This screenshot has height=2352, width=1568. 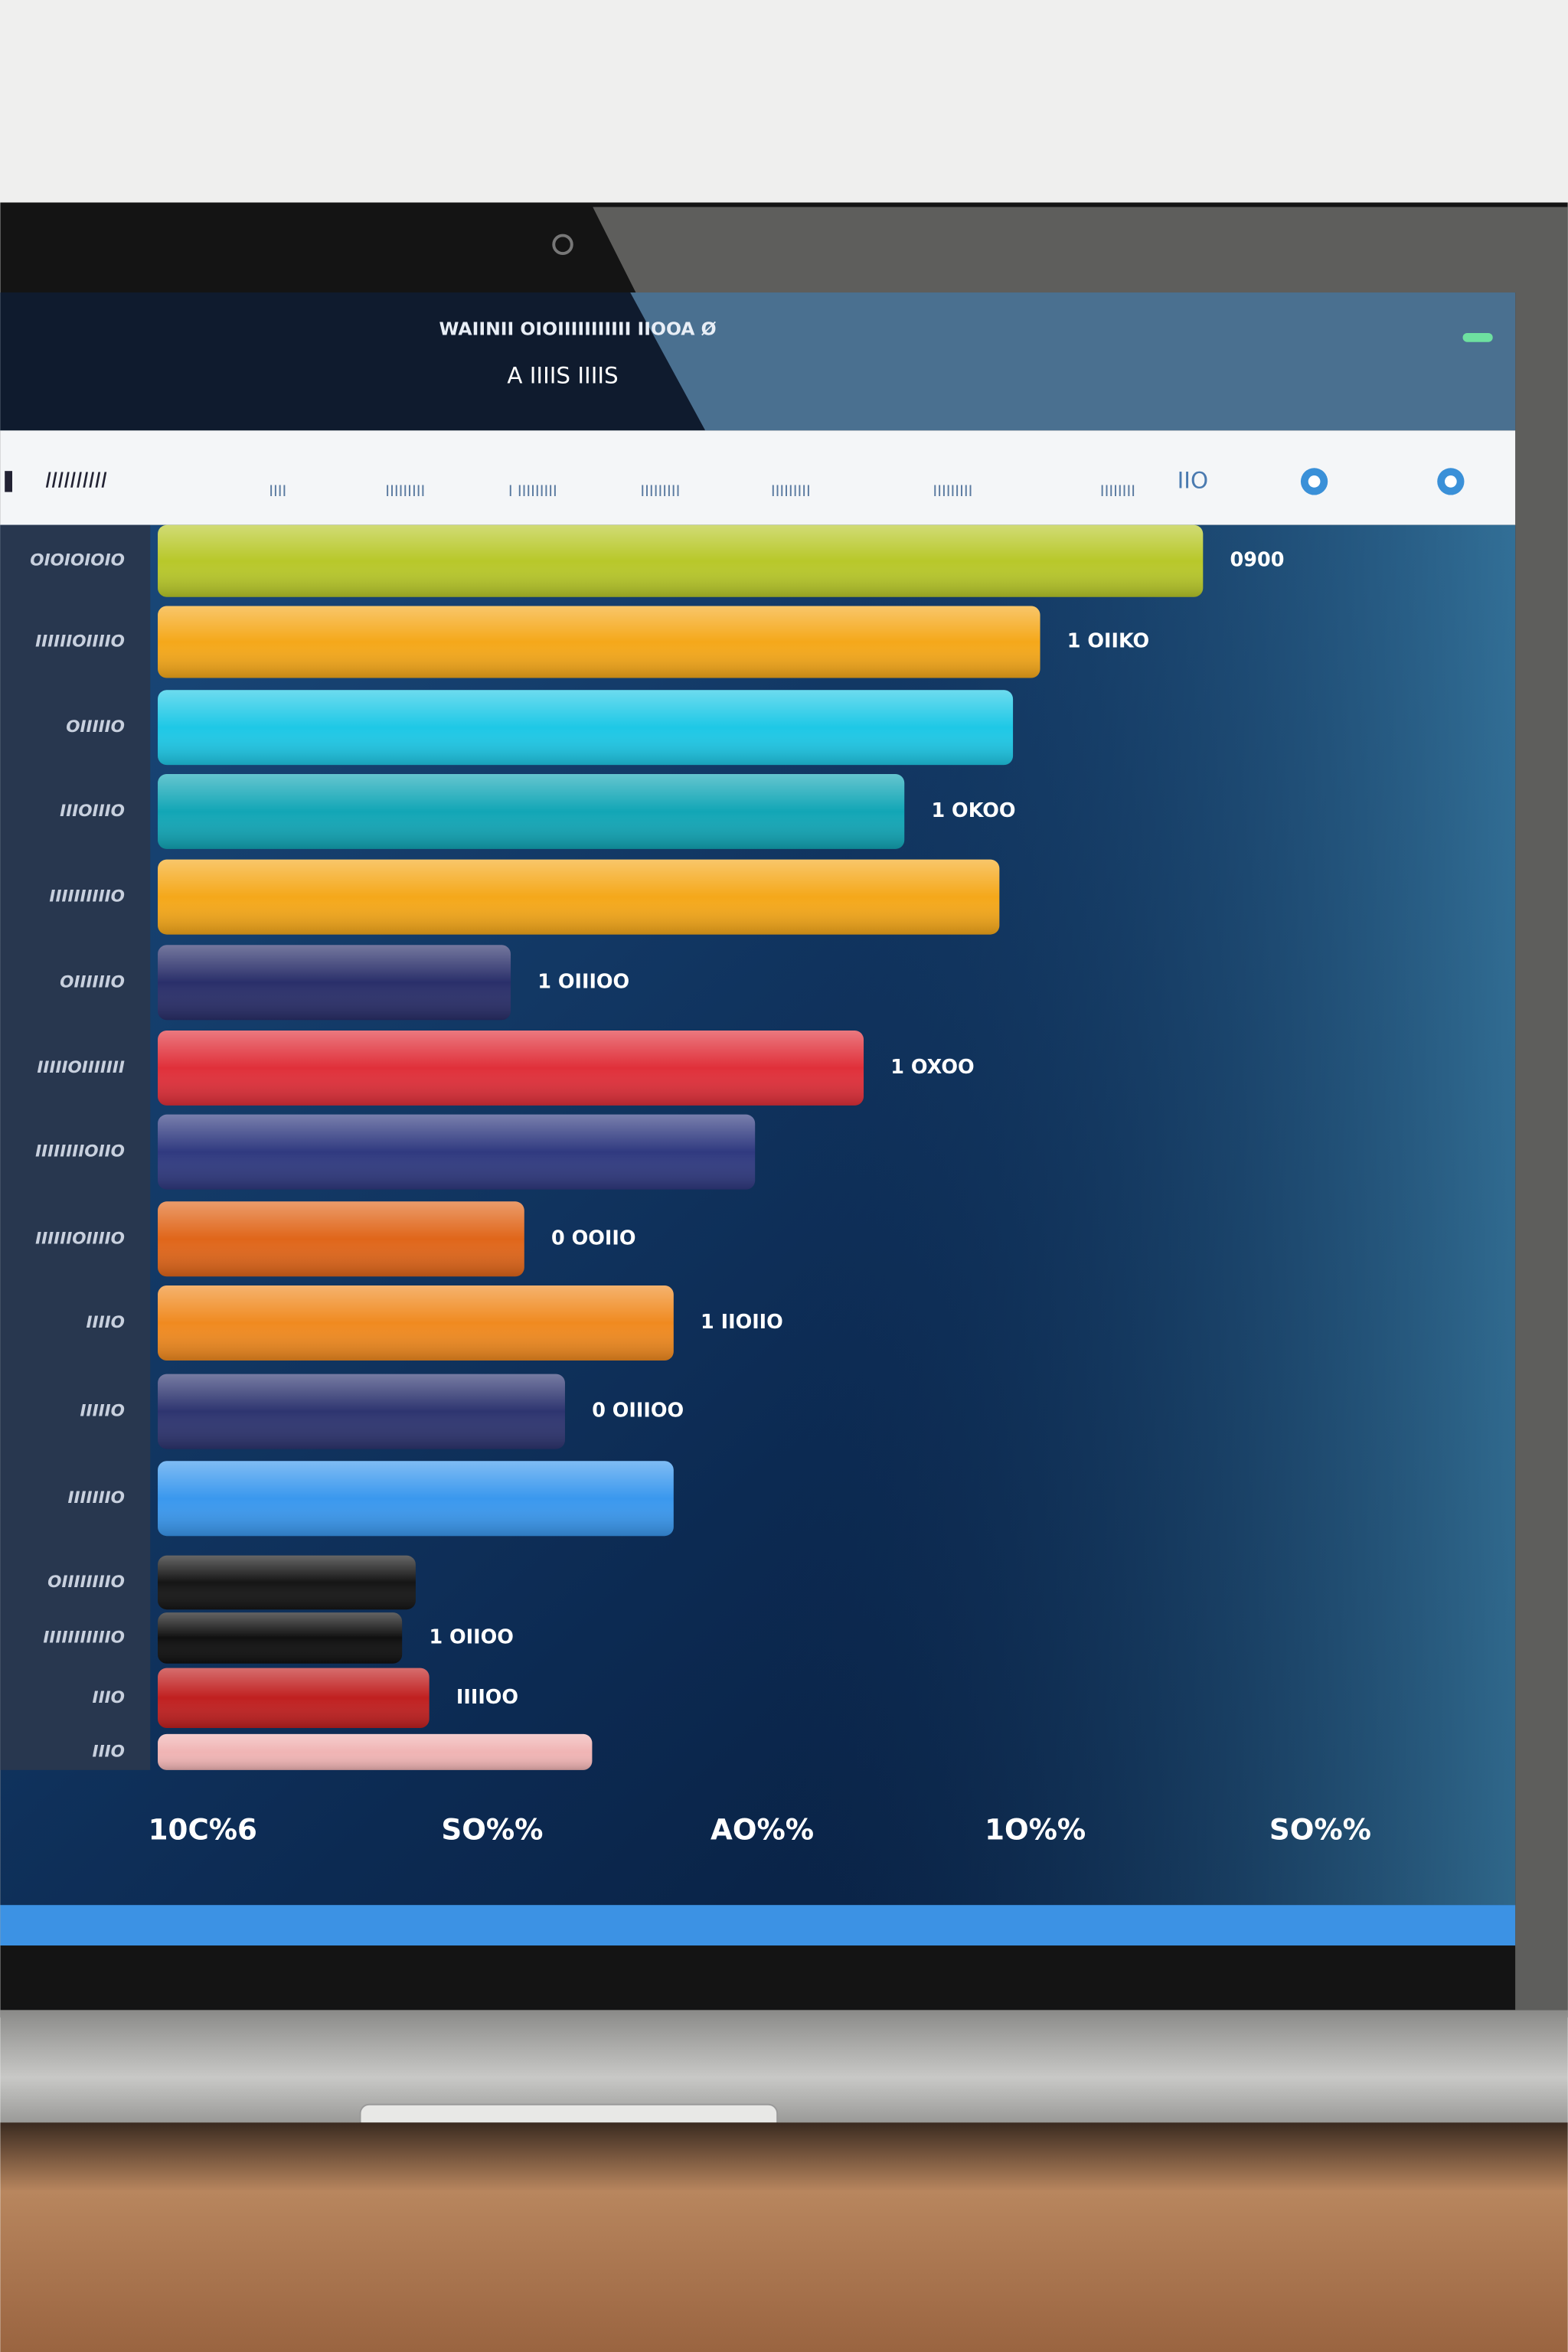 What do you see at coordinates (562, 245) in the screenshot?
I see `camera` at bounding box center [562, 245].